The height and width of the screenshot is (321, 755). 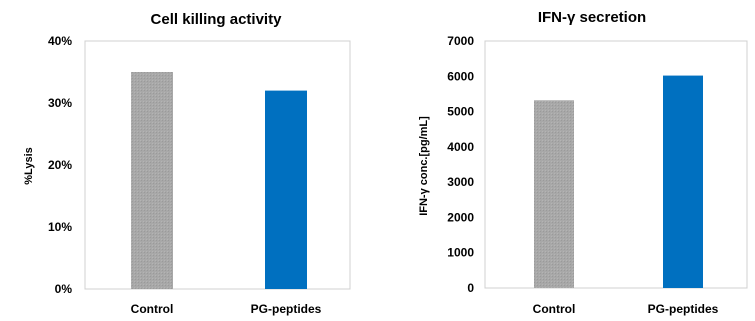 What do you see at coordinates (424, 166) in the screenshot?
I see `y-axis-label: IFN-γ conc.[pg/mL]` at bounding box center [424, 166].